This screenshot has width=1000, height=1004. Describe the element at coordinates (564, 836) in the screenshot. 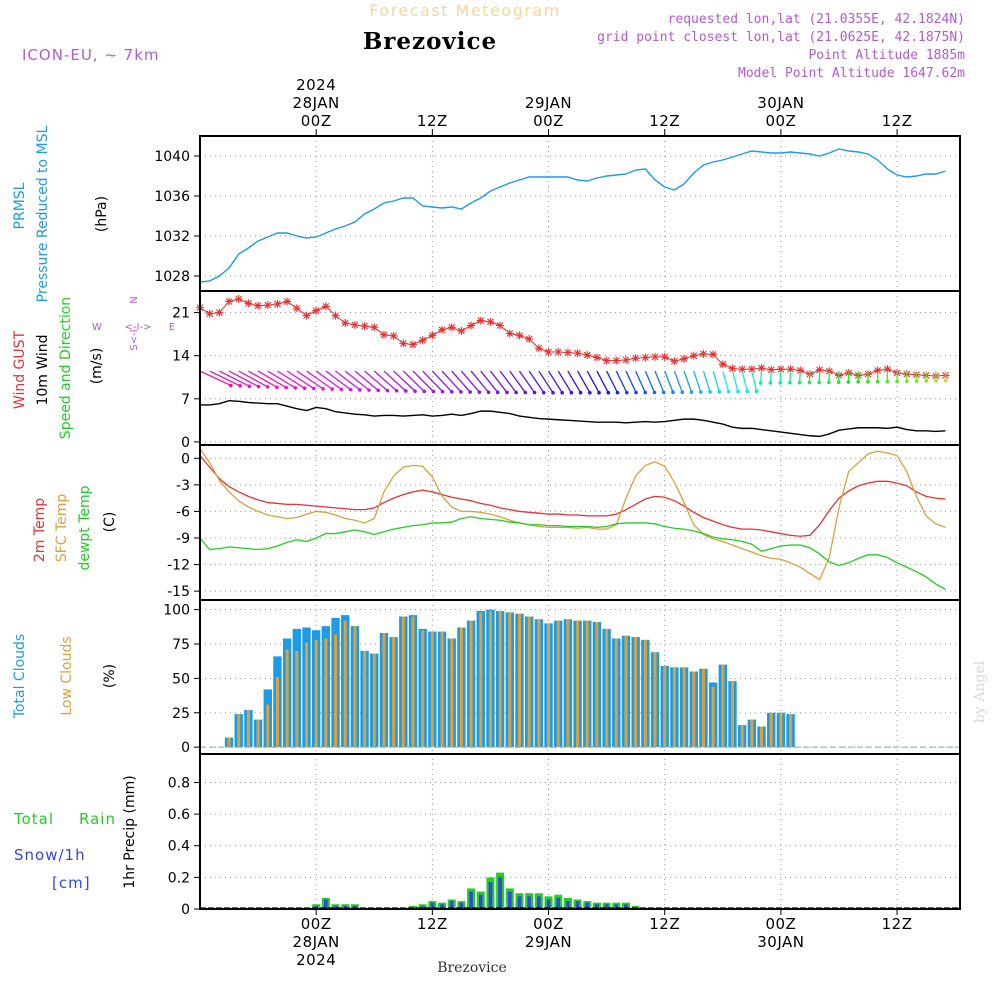

I see `panel-precip: 00.20.40.60.8` at that location.